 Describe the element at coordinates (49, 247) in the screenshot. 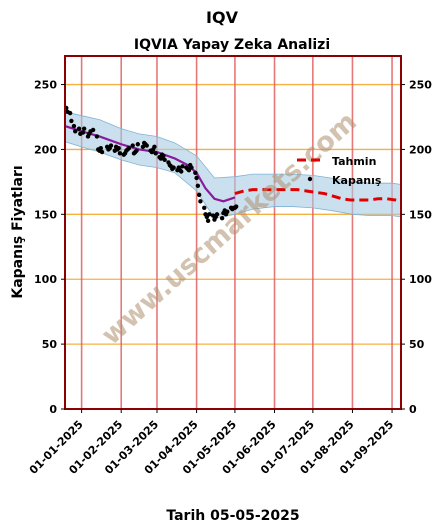

I see `y-ticks-left: 0 50 100 150 200 250` at that location.